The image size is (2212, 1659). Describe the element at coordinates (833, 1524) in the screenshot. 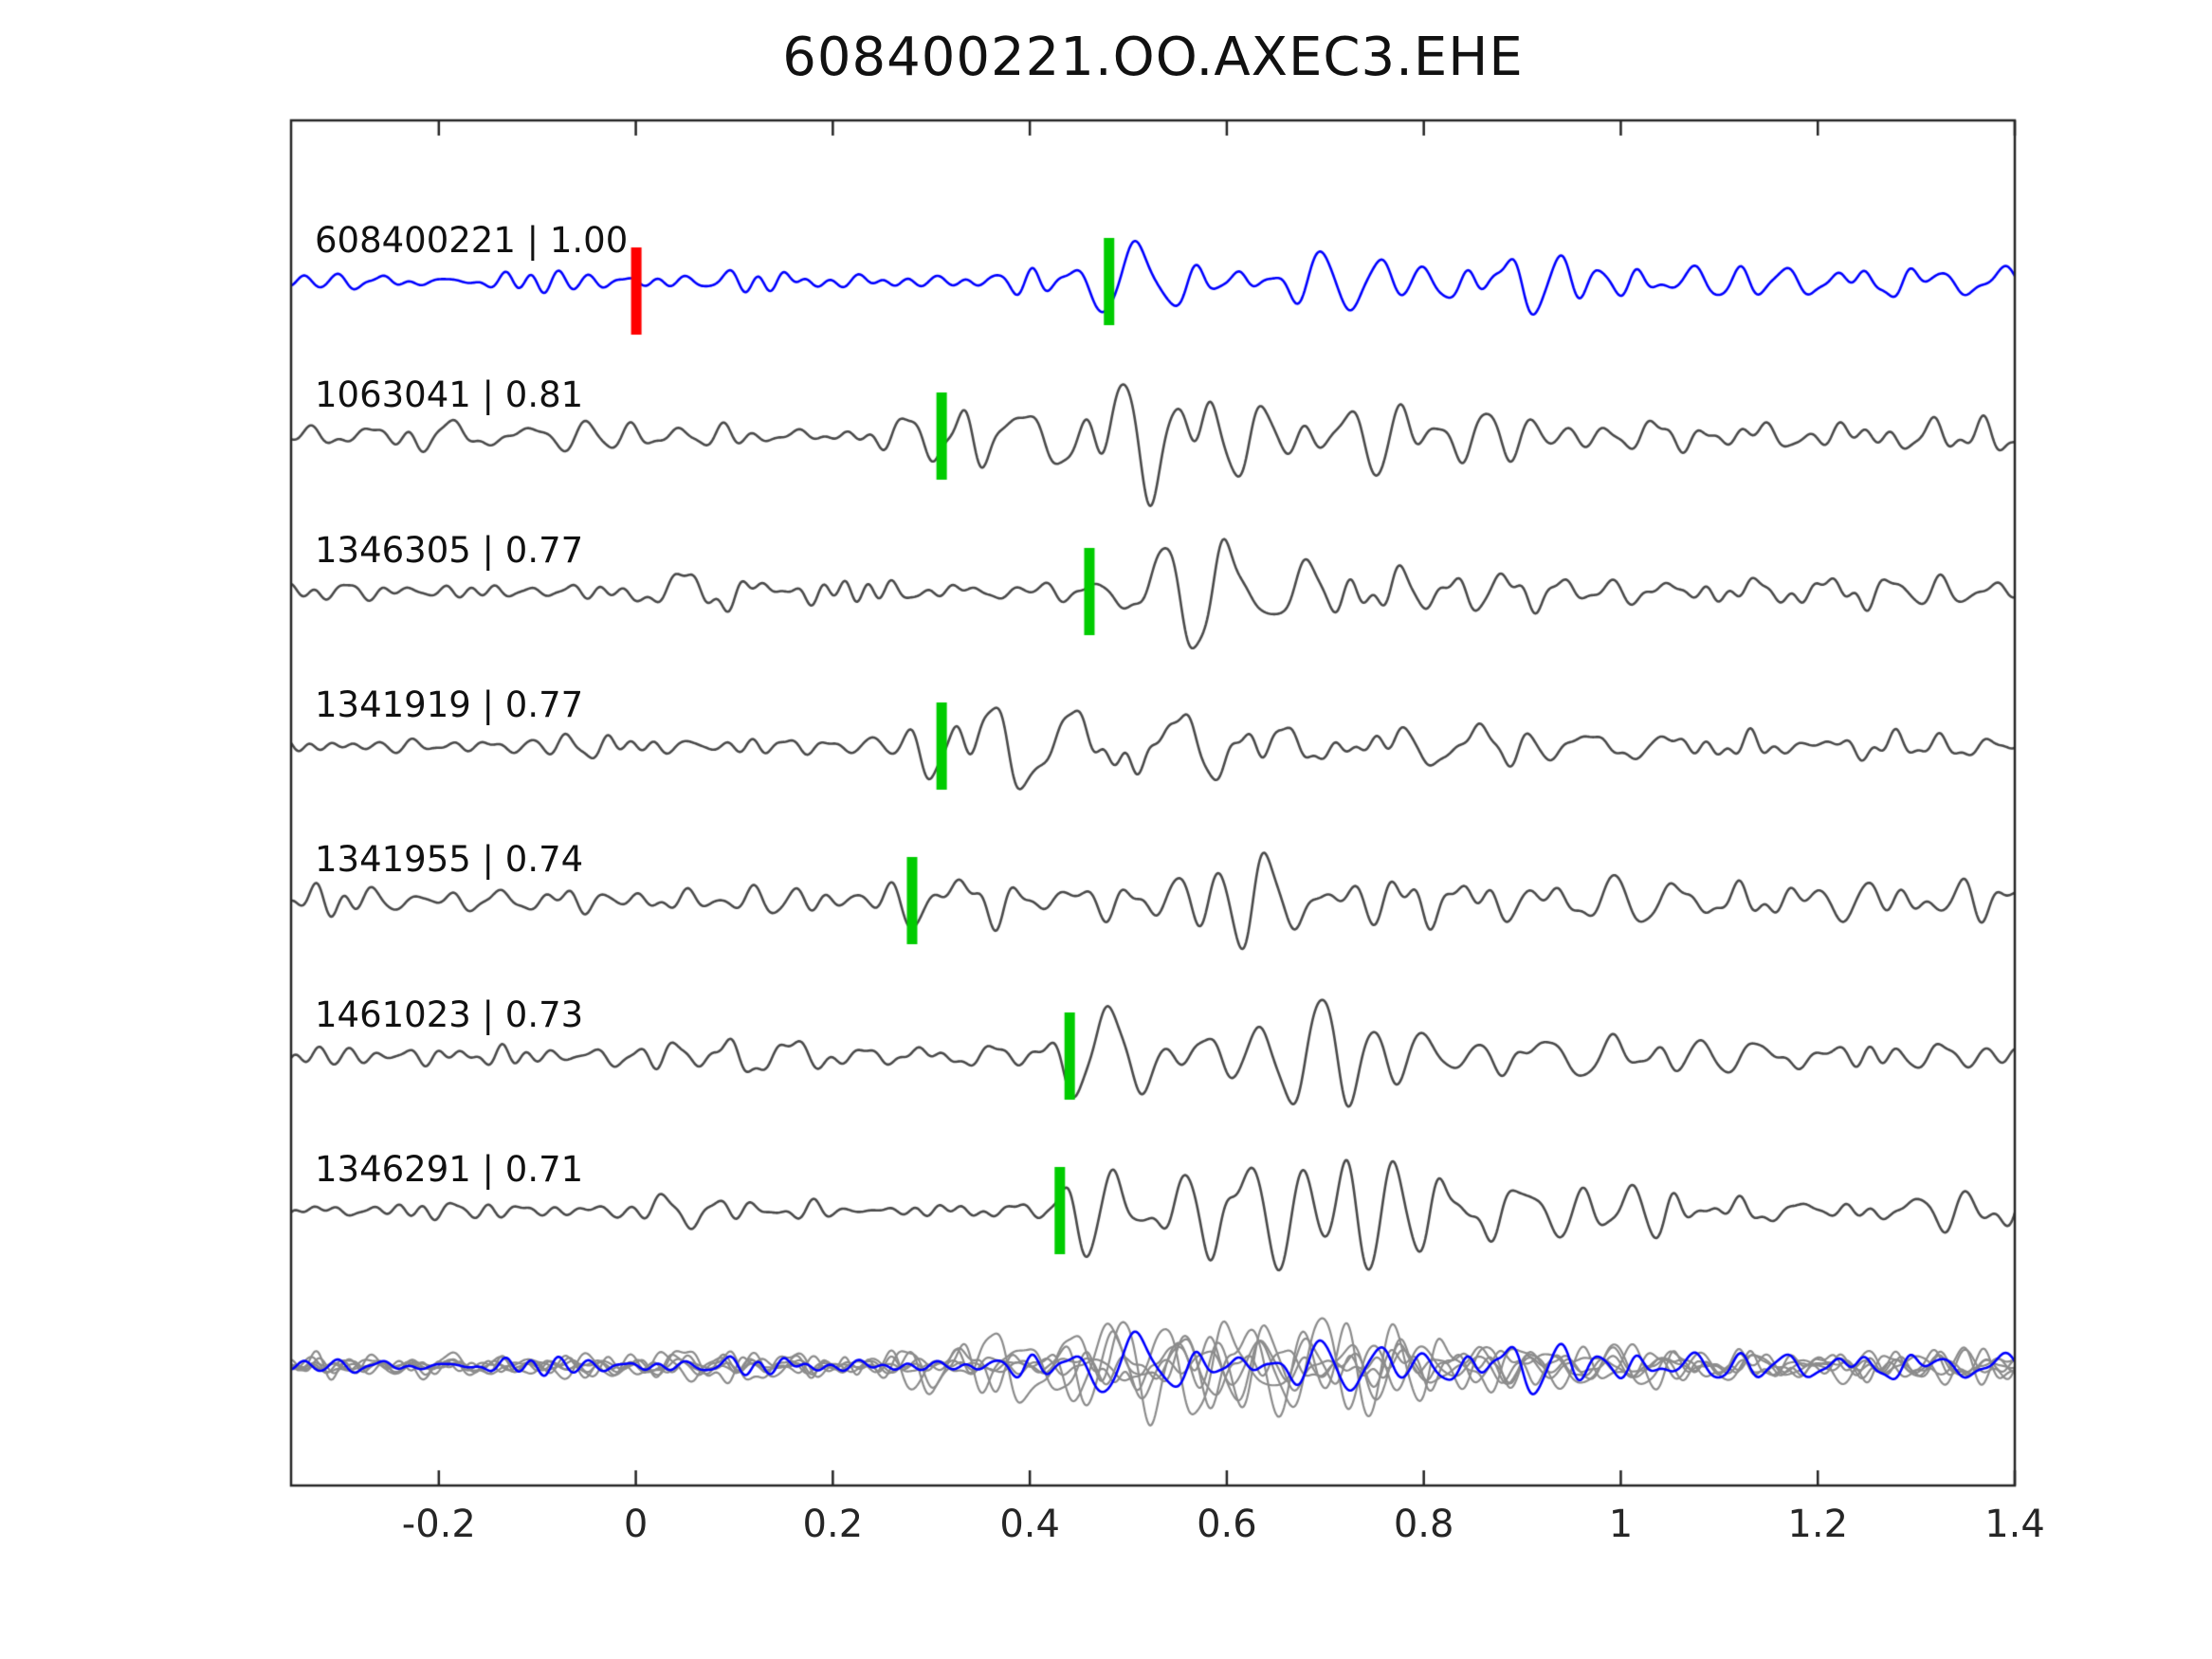

I see `x-tick-label-0.2: 0.2` at that location.